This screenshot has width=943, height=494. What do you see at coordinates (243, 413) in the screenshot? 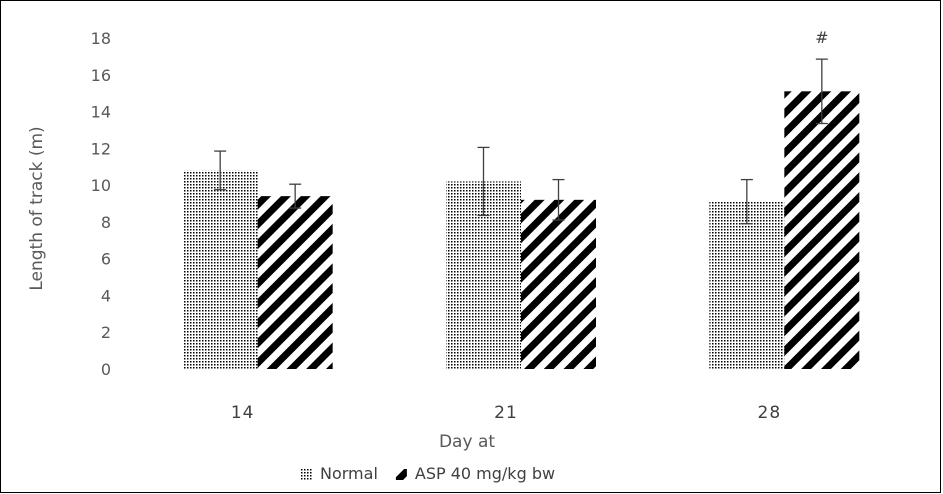
I see `x-category-label: 14` at bounding box center [243, 413].